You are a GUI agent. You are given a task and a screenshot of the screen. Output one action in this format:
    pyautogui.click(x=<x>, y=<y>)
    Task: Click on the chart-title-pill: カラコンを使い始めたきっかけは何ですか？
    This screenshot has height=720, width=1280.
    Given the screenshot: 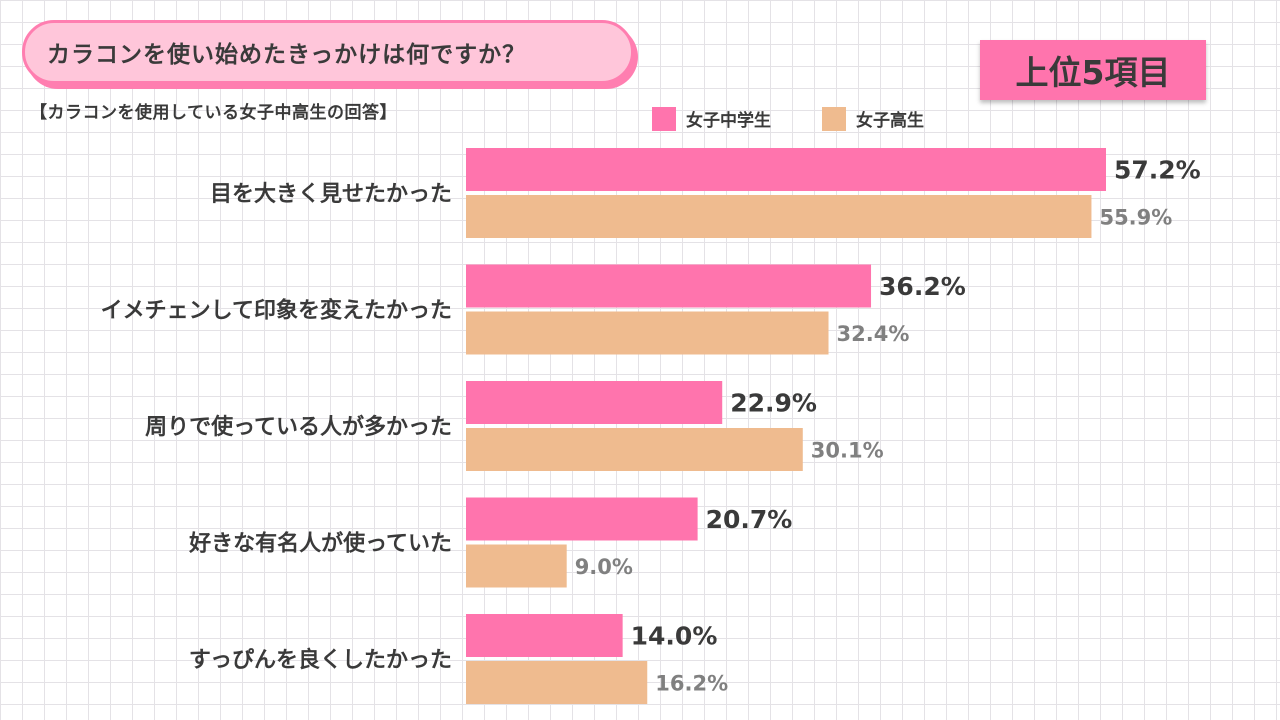 What is the action you would take?
    pyautogui.click(x=328, y=52)
    